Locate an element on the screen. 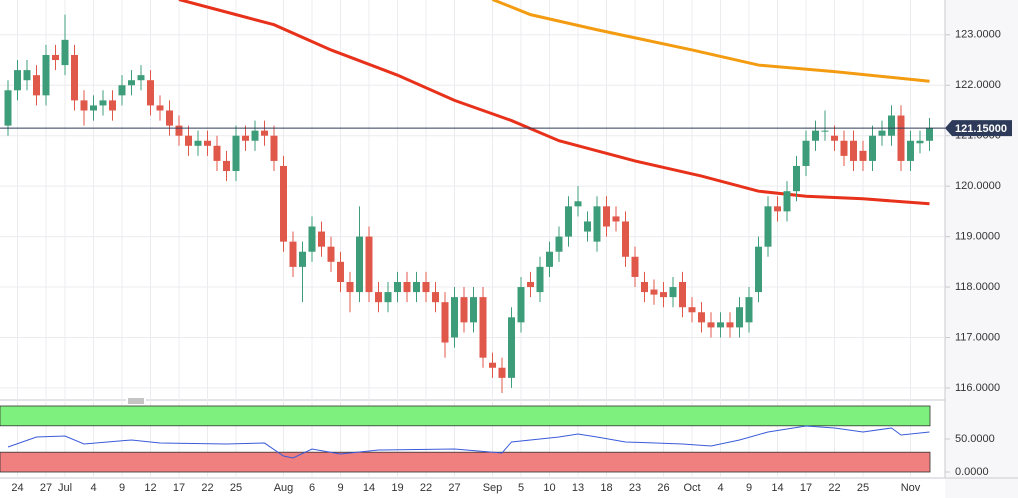  y-tick-label: 50.0000 is located at coordinates (975, 439).